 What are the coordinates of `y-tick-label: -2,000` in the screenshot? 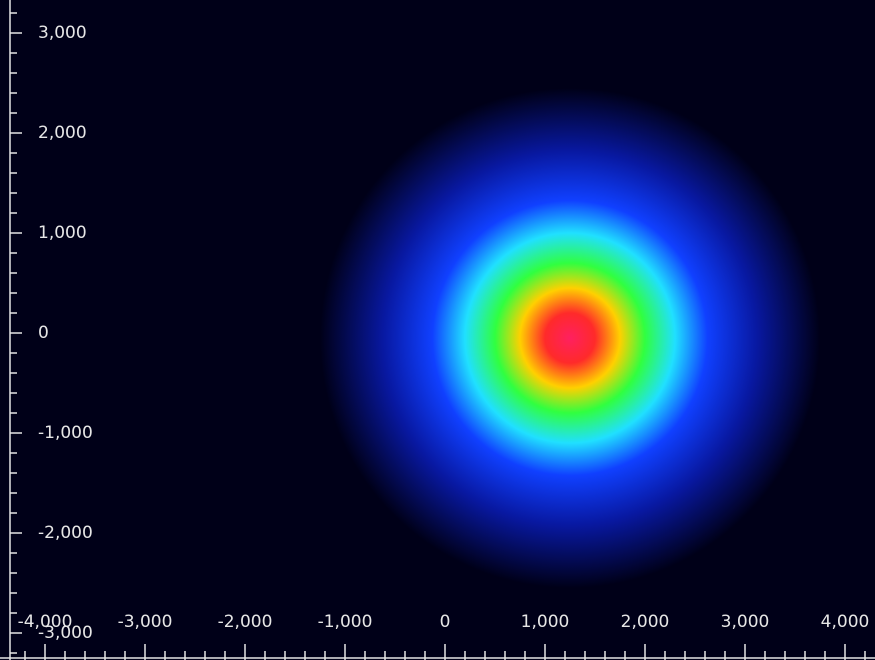 It's located at (65, 533).